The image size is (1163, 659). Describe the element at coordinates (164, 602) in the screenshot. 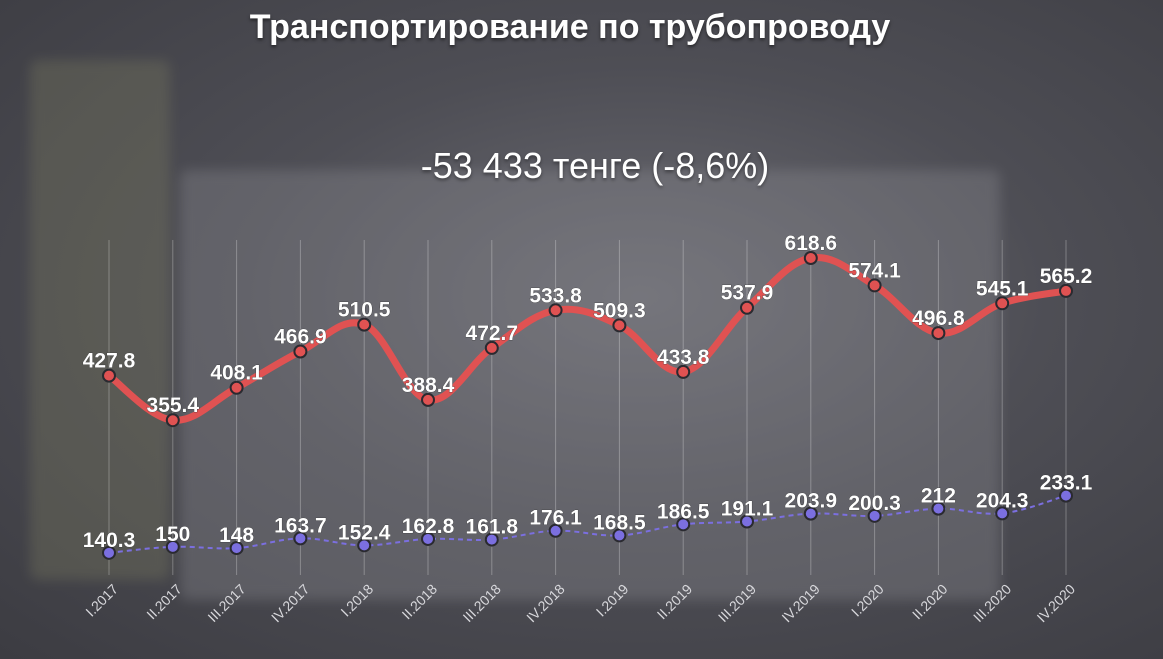

I see `x-tick-label: II.2017` at that location.